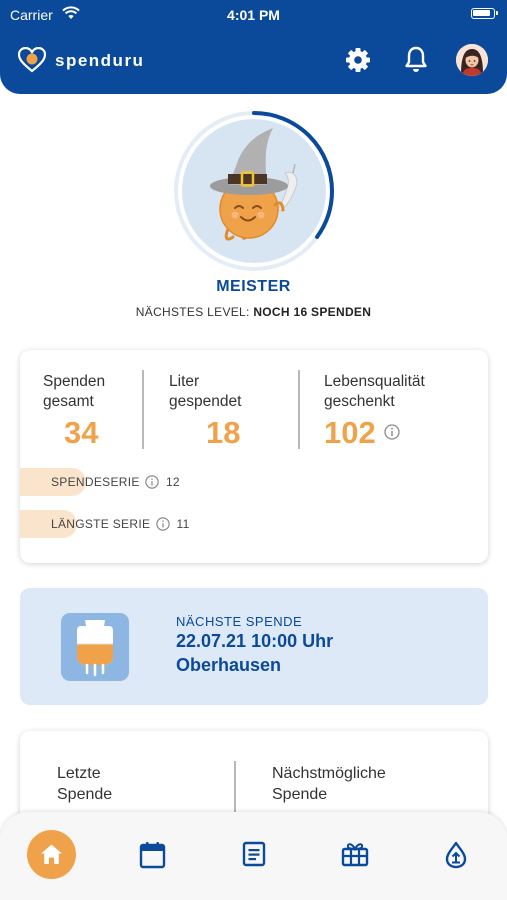 Image resolution: width=507 pixels, height=900 pixels. What do you see at coordinates (74, 381) in the screenshot?
I see `stat-total-label-1: Spenden` at bounding box center [74, 381].